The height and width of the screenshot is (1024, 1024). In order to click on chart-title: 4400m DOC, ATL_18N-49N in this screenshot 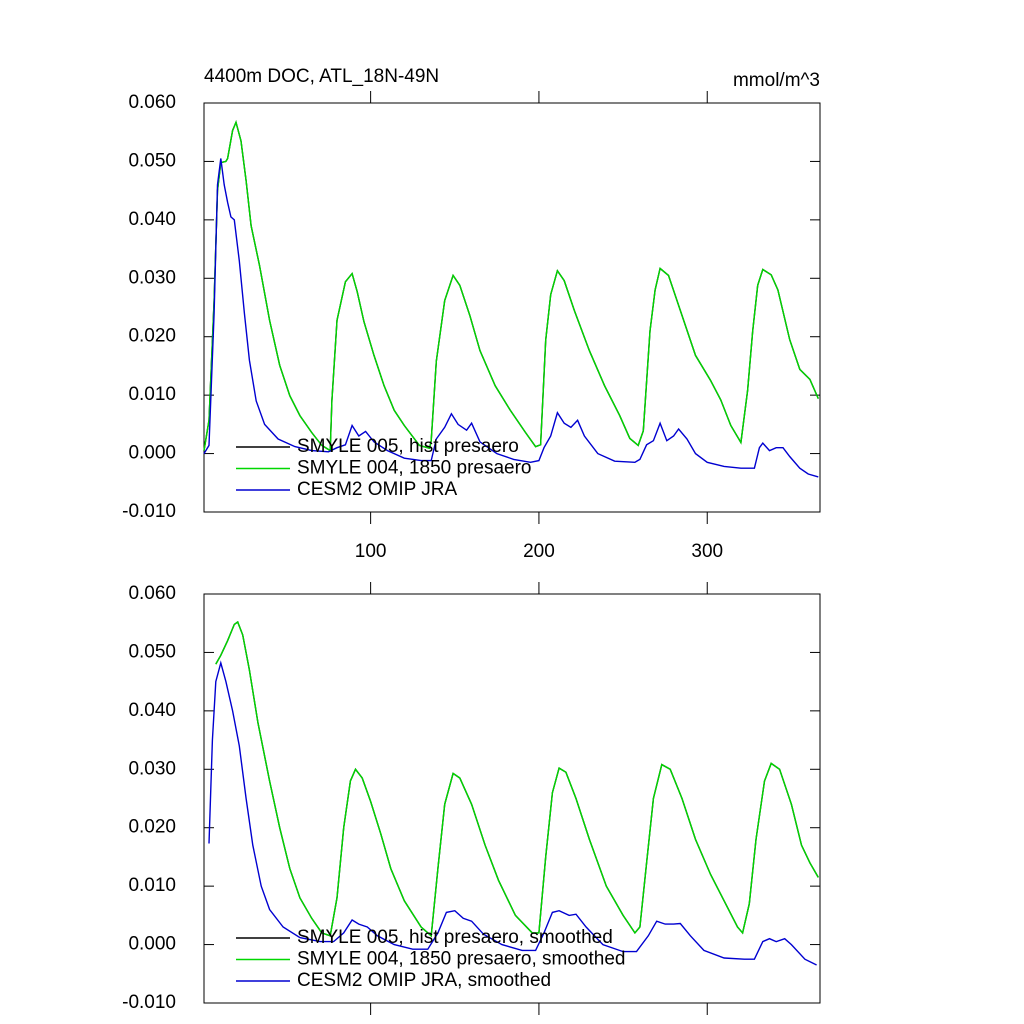, I will do `click(321, 76)`.